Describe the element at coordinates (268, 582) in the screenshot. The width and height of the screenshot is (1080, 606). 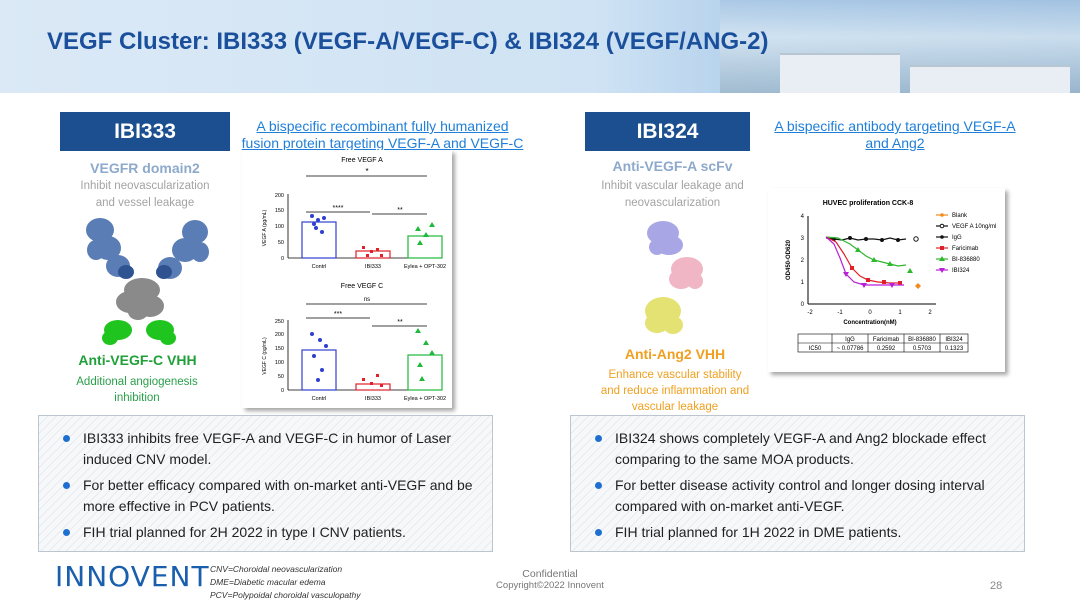
I see `footnote: DME=Diabetic macular edema` at that location.